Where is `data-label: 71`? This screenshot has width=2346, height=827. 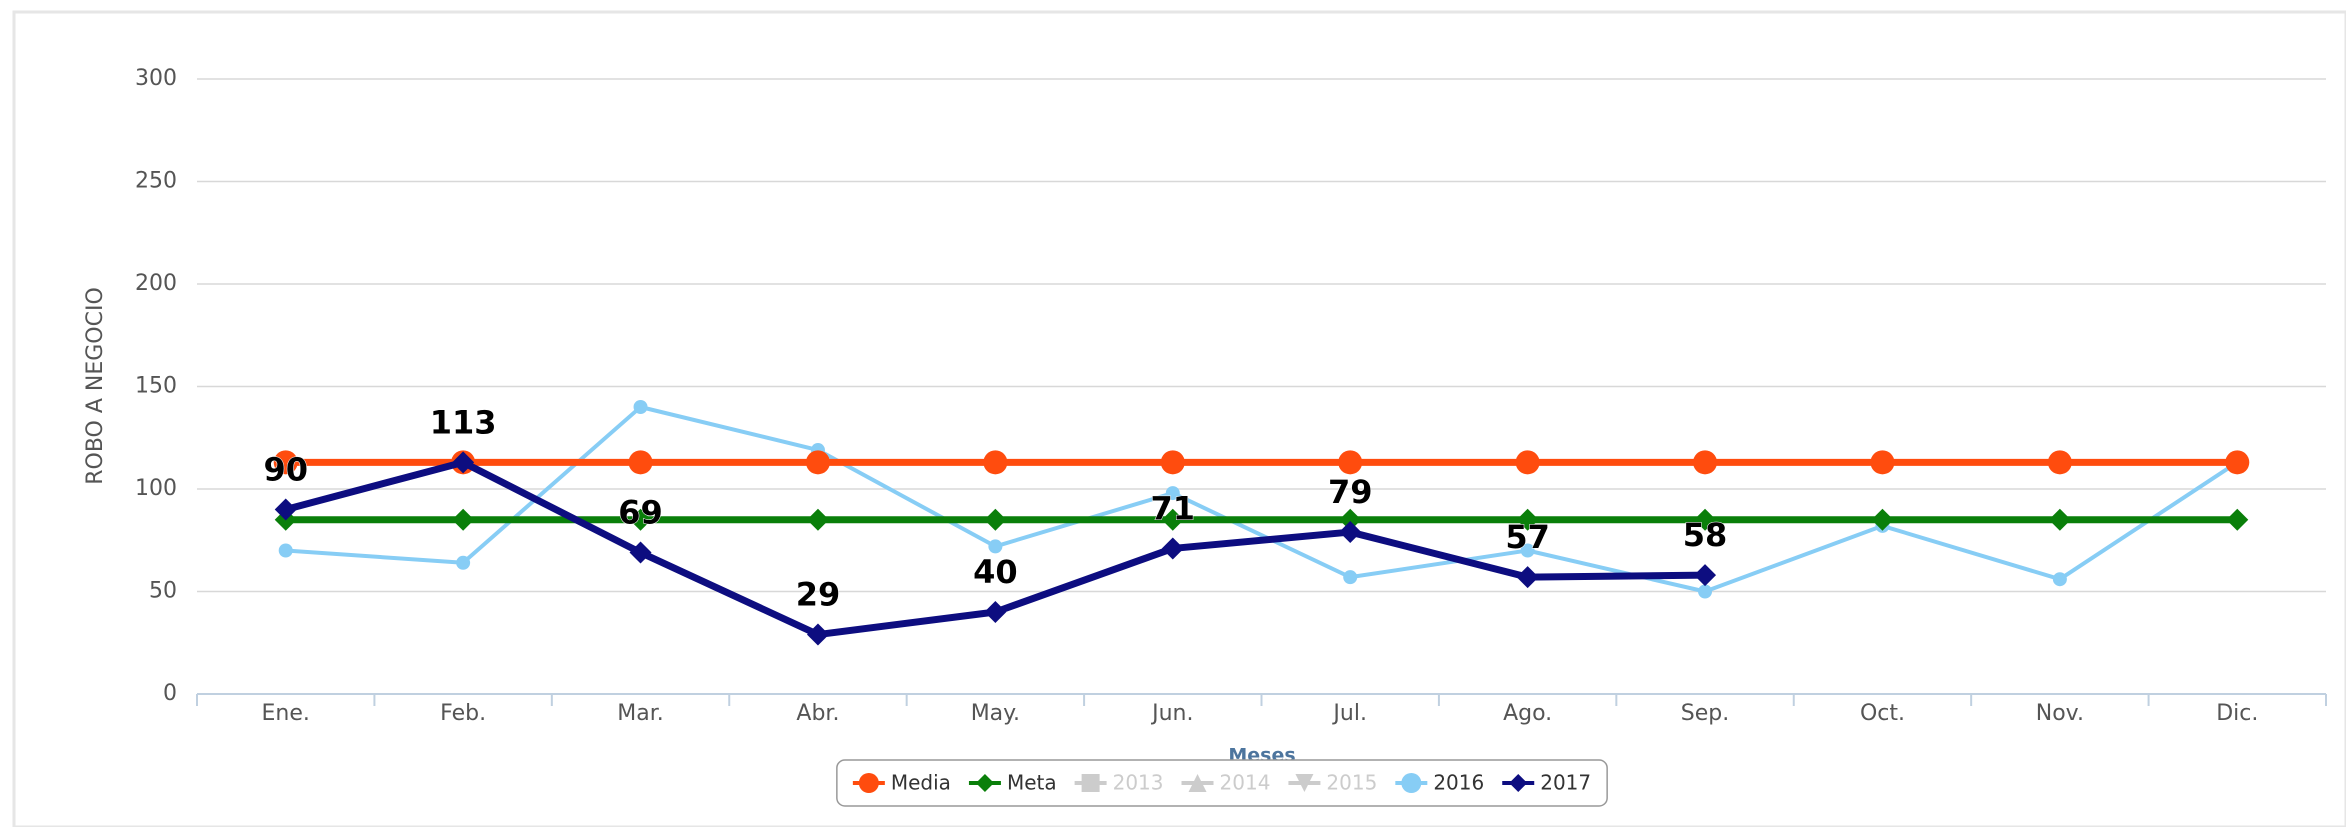
data-label: 71 is located at coordinates (1173, 508).